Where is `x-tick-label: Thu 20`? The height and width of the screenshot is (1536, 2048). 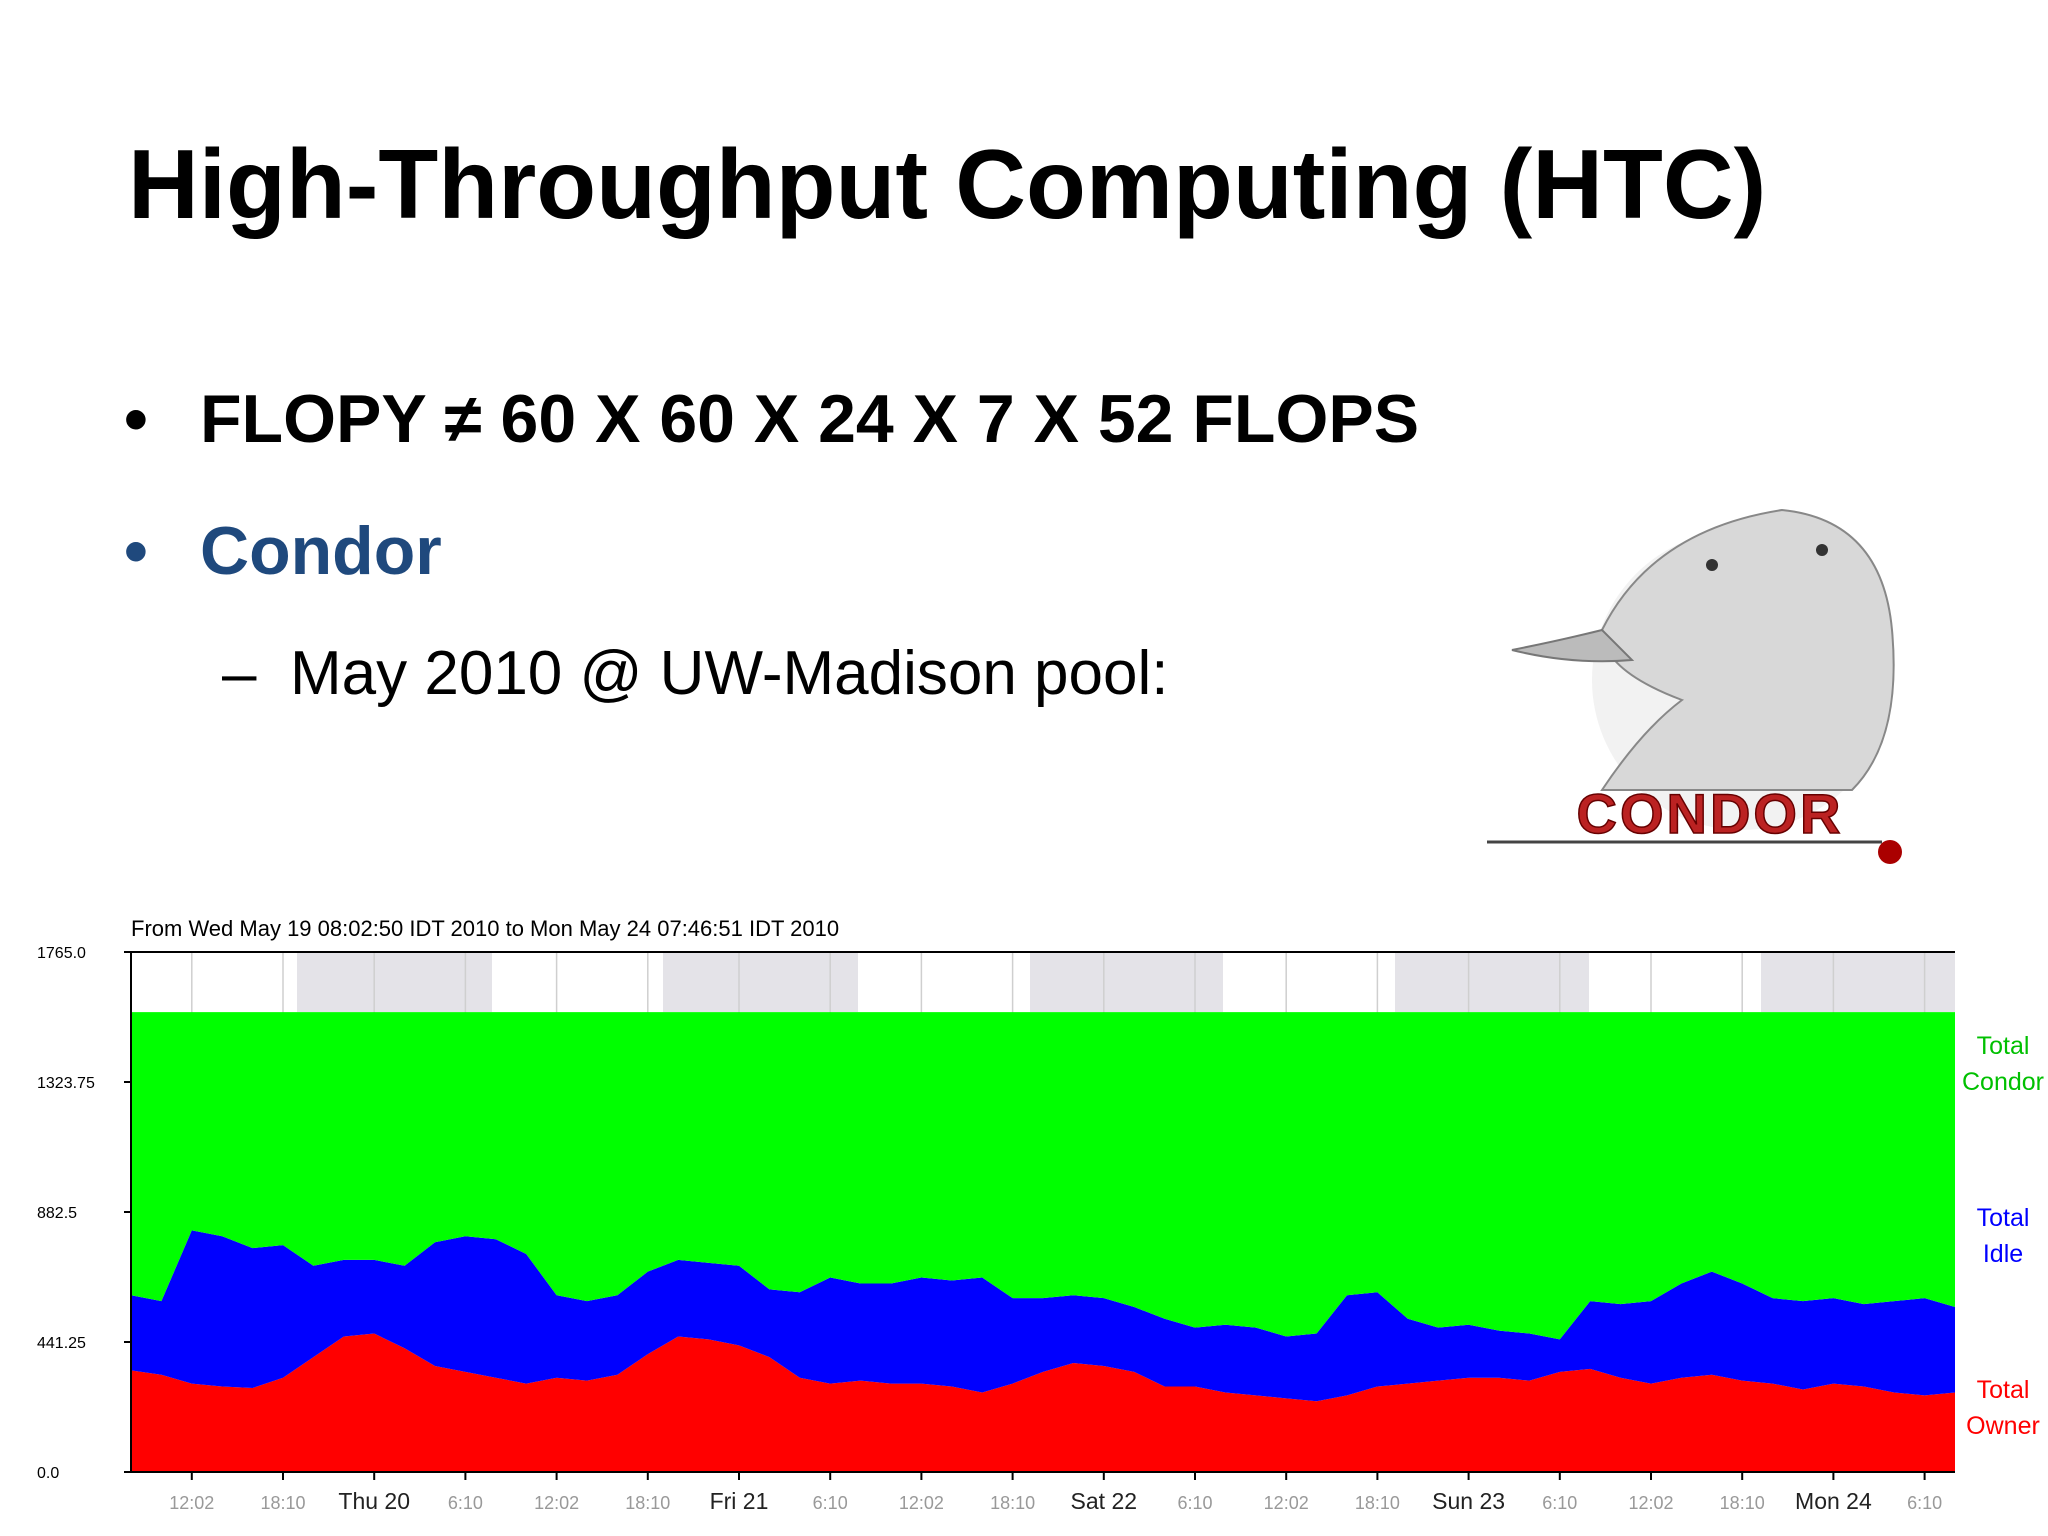 x-tick-label: Thu 20 is located at coordinates (374, 1501).